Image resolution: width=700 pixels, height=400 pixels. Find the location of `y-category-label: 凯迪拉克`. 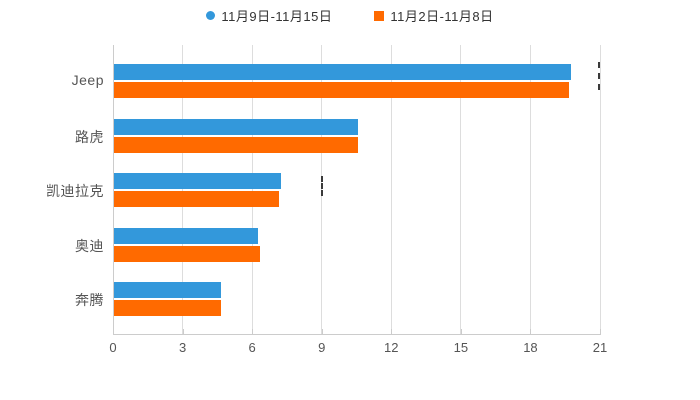

y-category-label: 凯迪拉克 is located at coordinates (75, 191).